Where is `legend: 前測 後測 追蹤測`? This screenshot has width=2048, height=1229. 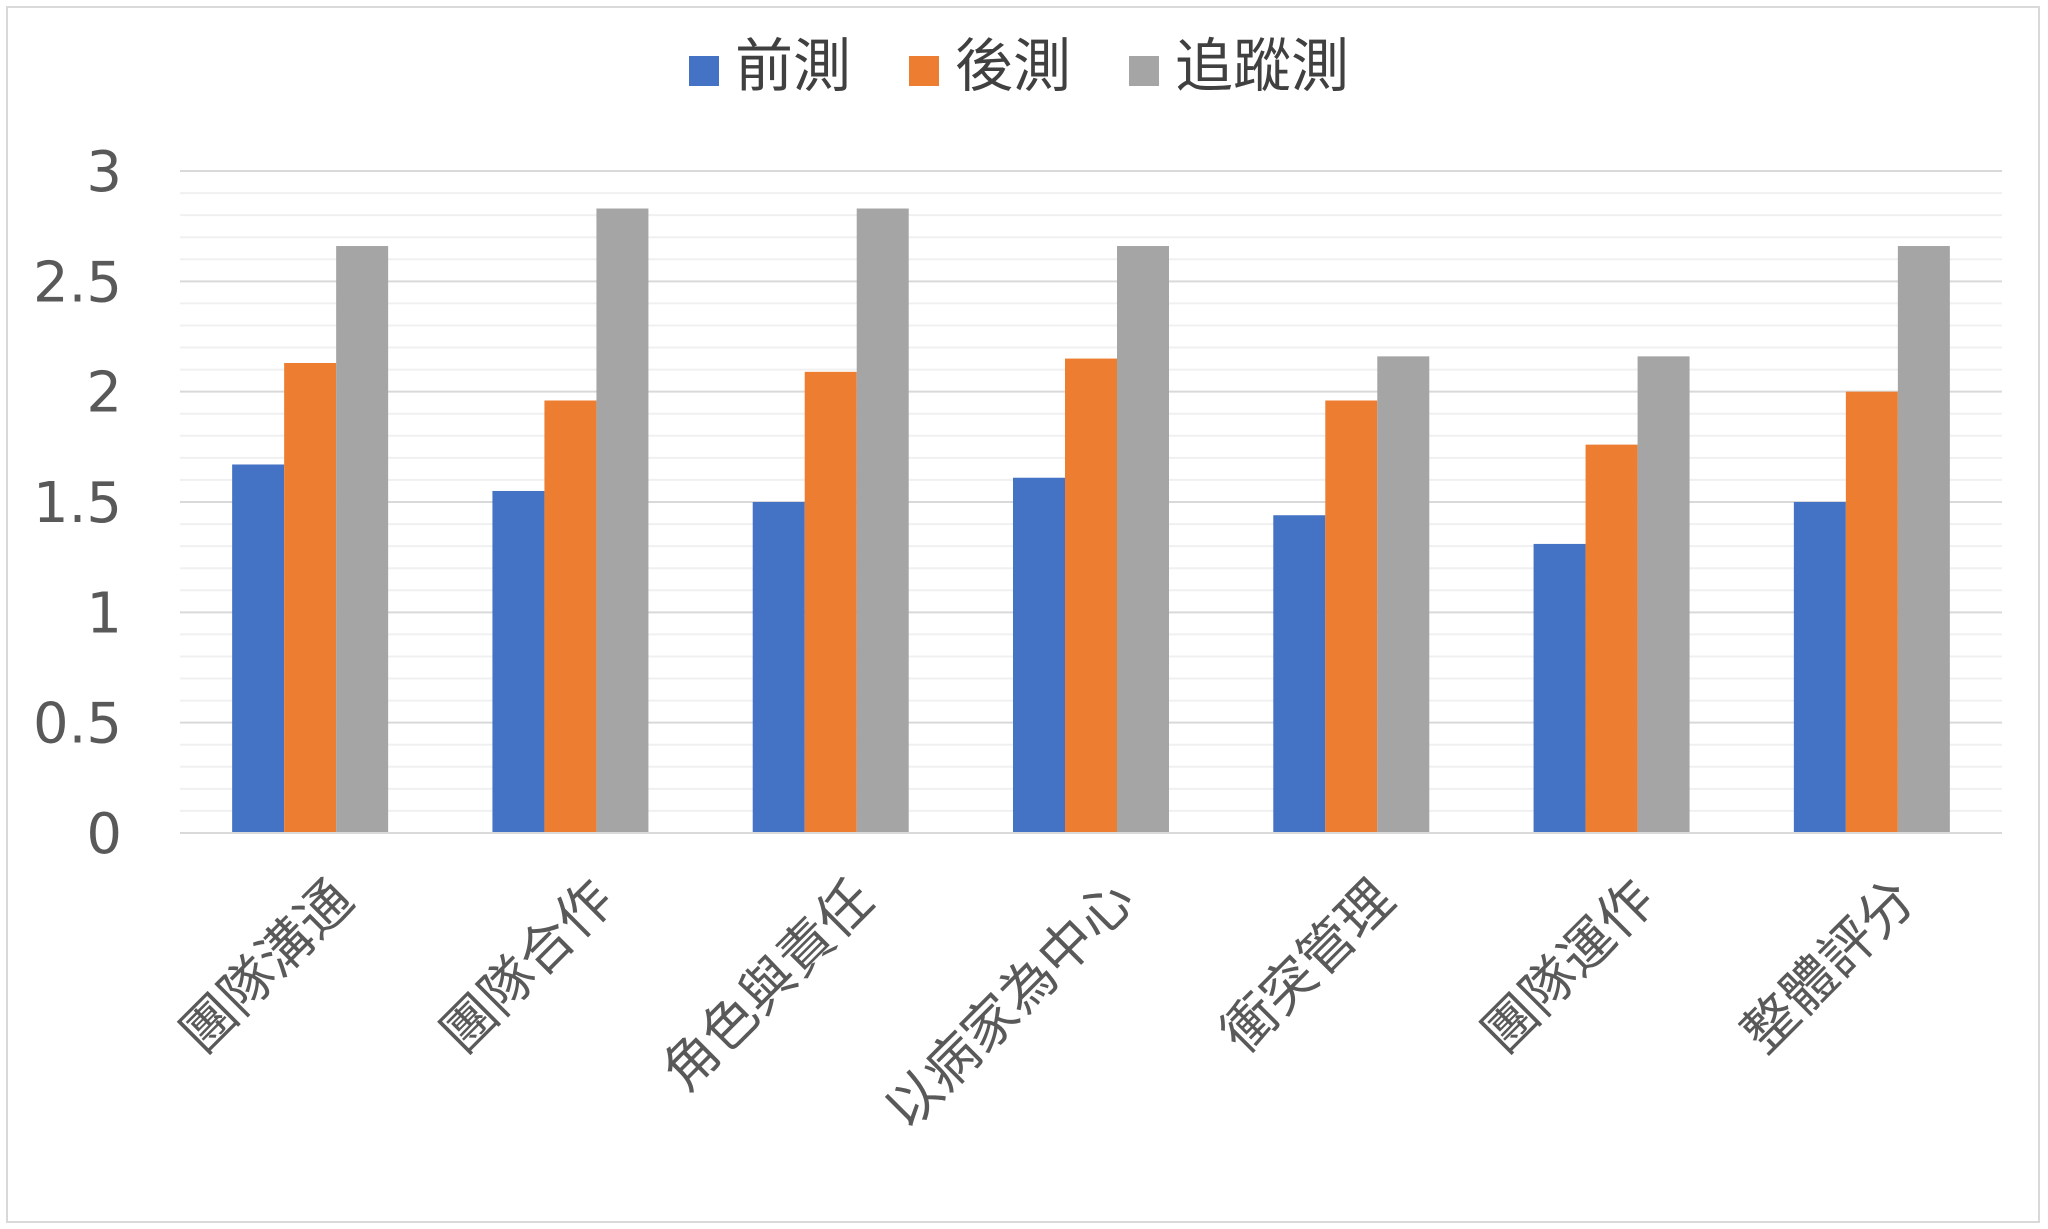
legend: 前測 後測 追蹤測 is located at coordinates (1019, 66).